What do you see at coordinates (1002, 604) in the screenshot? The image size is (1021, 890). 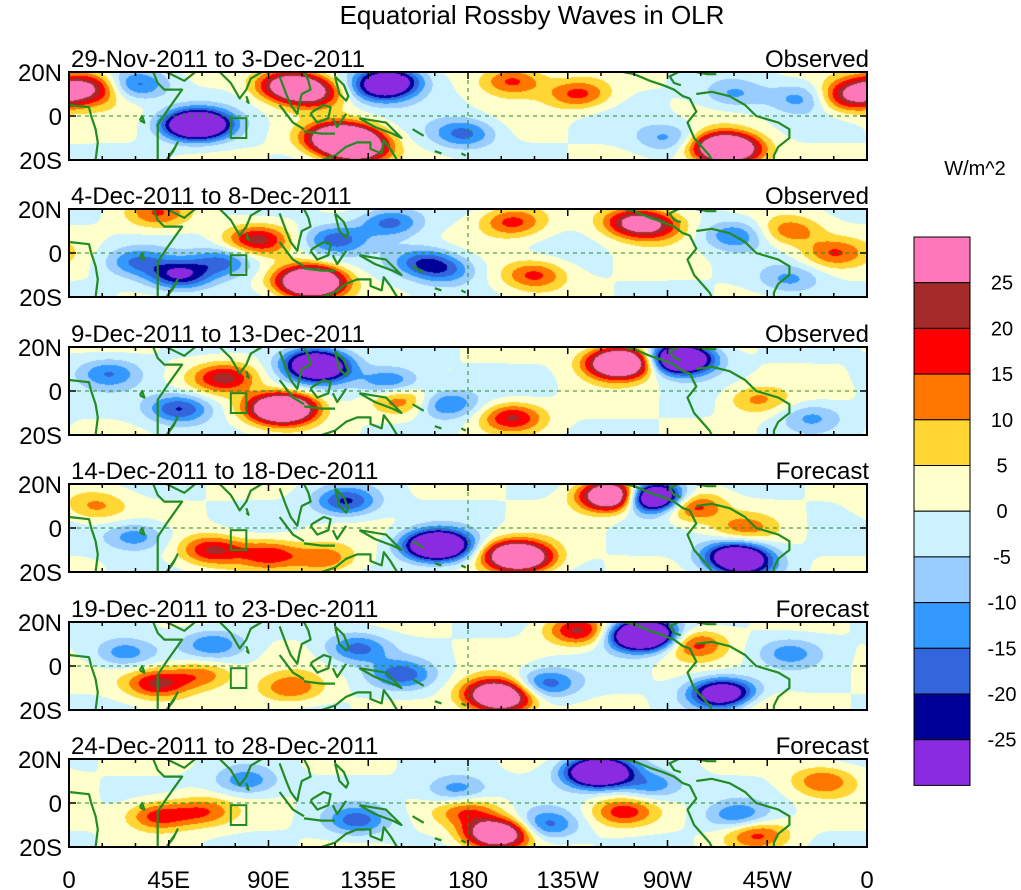 I see `colorbar-label: -10` at bounding box center [1002, 604].